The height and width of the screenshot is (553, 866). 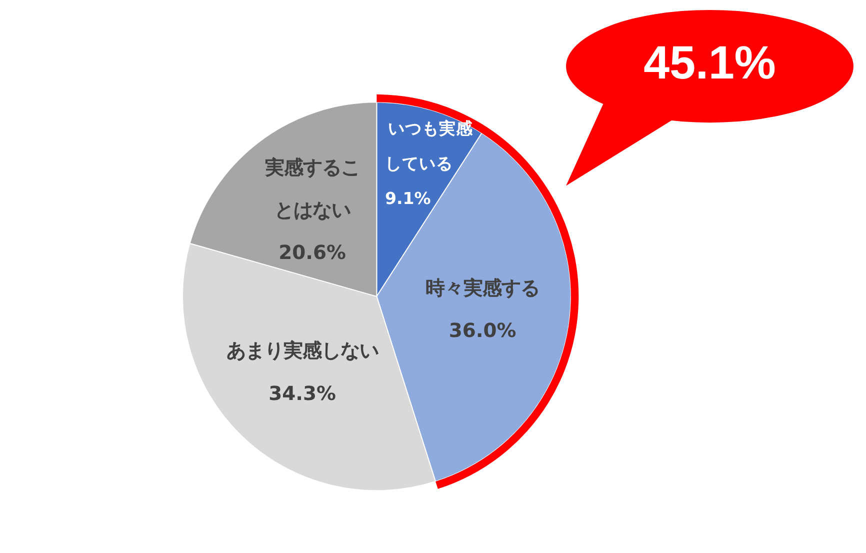 What do you see at coordinates (429, 145) in the screenshot?
I see `slice-label: いつも実感している` at bounding box center [429, 145].